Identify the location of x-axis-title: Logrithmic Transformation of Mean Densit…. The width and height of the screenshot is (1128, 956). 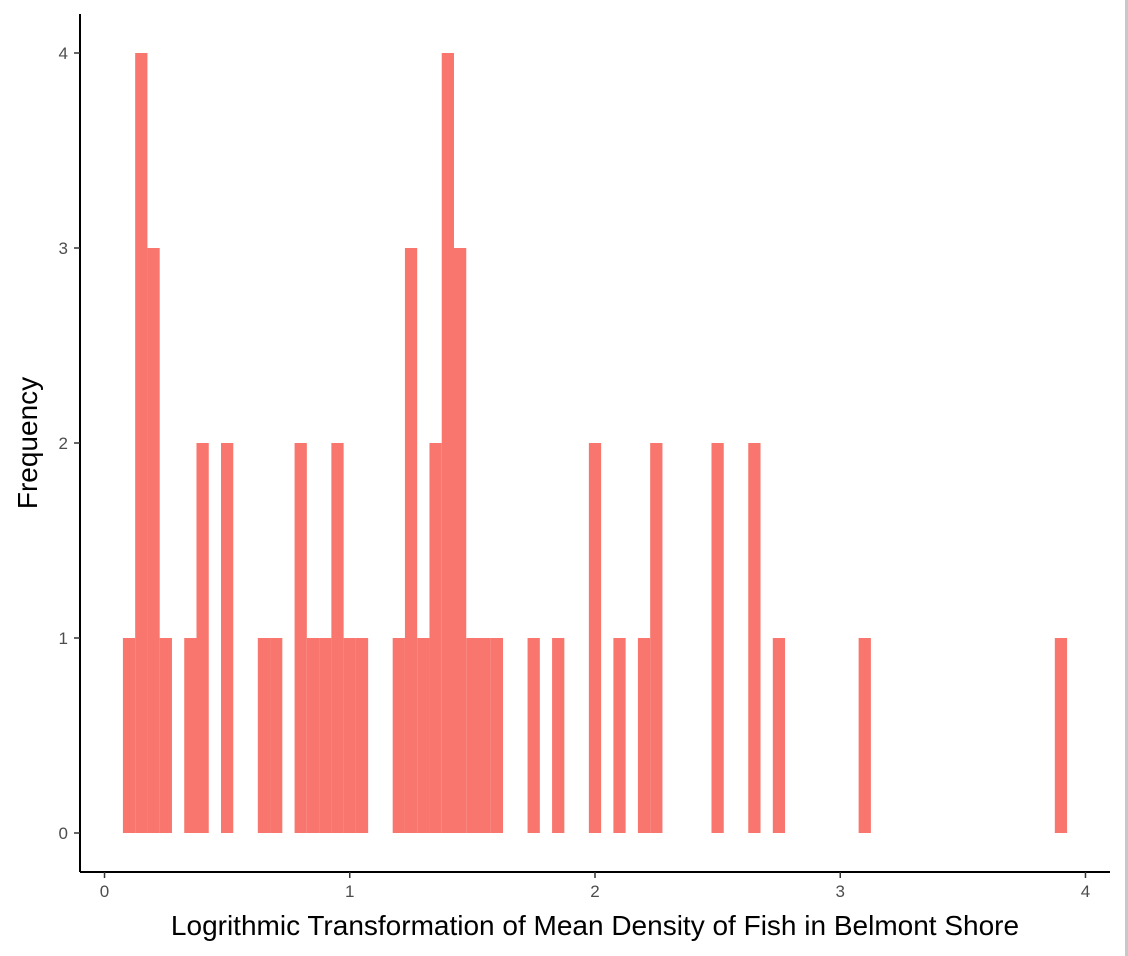
(595, 925).